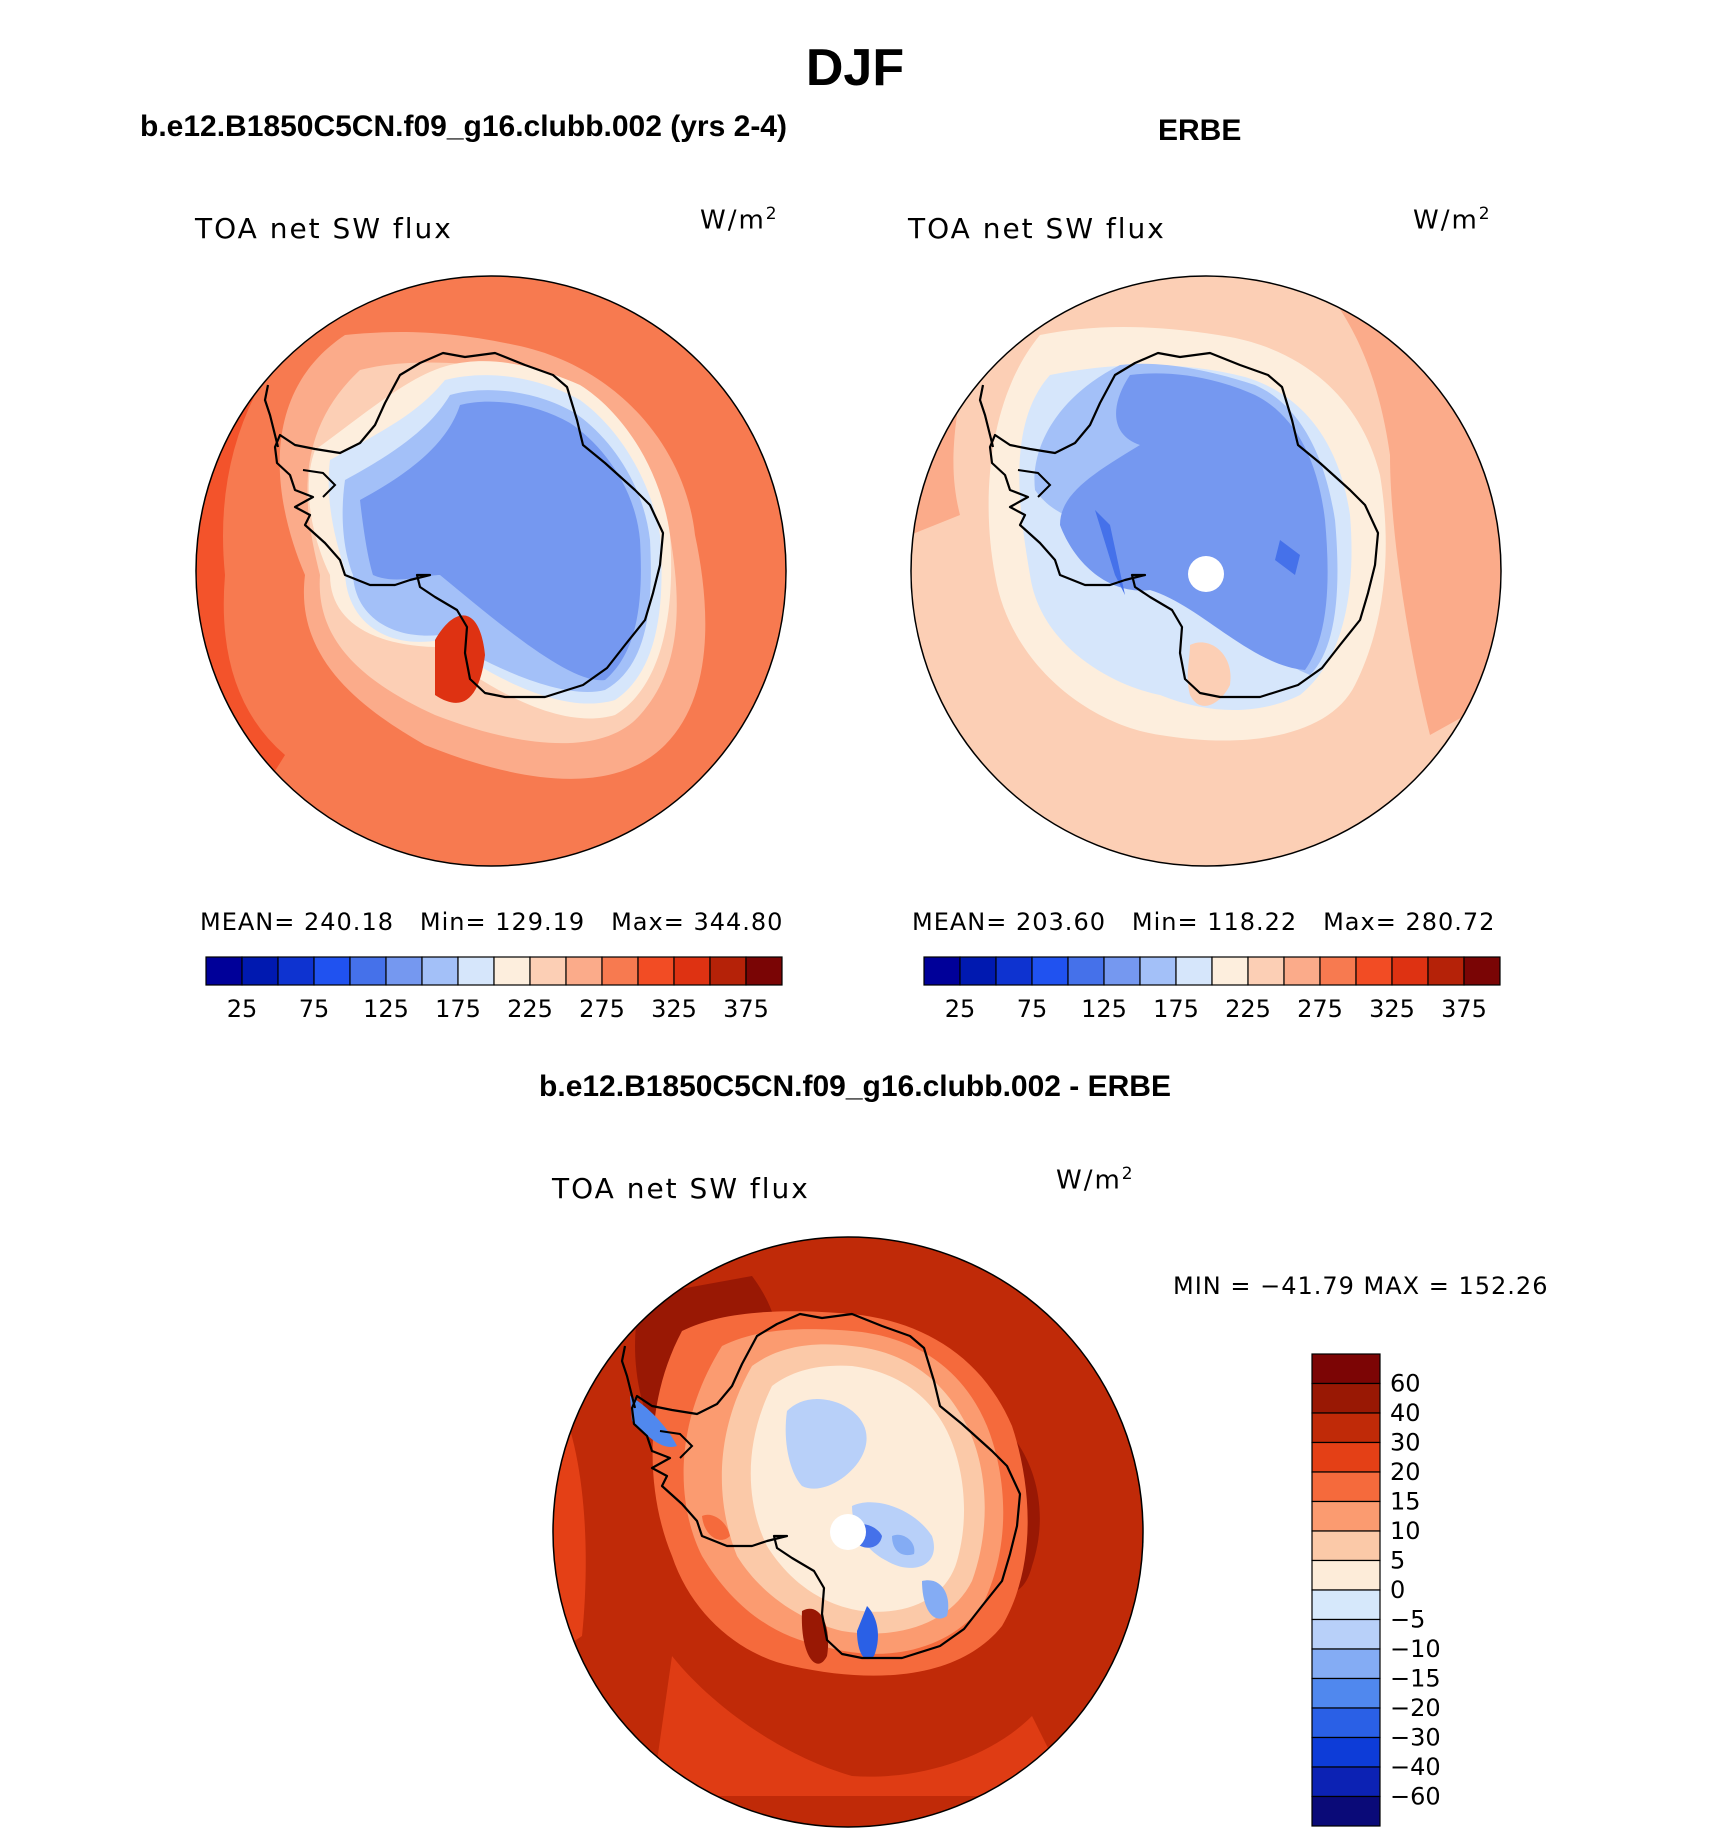 This screenshot has height=1840, width=1710. Describe the element at coordinates (1248, 1009) in the screenshot. I see `colorbar-obs-tick-label: 225` at that location.